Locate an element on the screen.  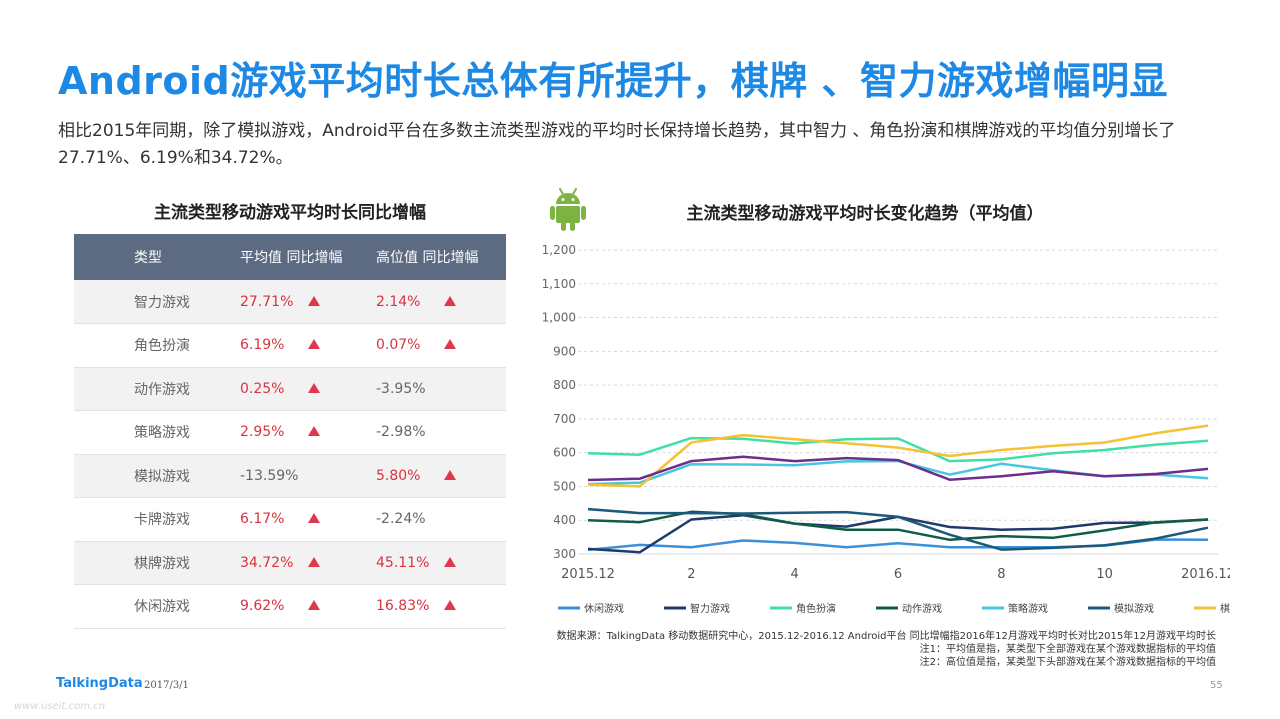
avg-value: 0.25% is located at coordinates (262, 388).